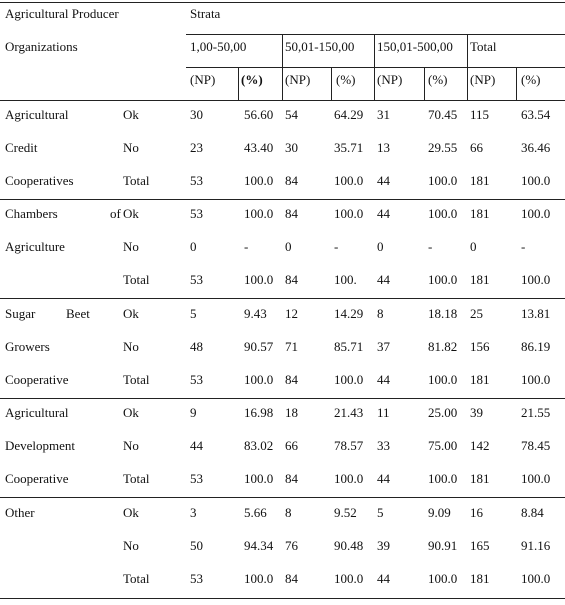  What do you see at coordinates (443, 412) in the screenshot?
I see `pct-cell: 25.00` at bounding box center [443, 412].